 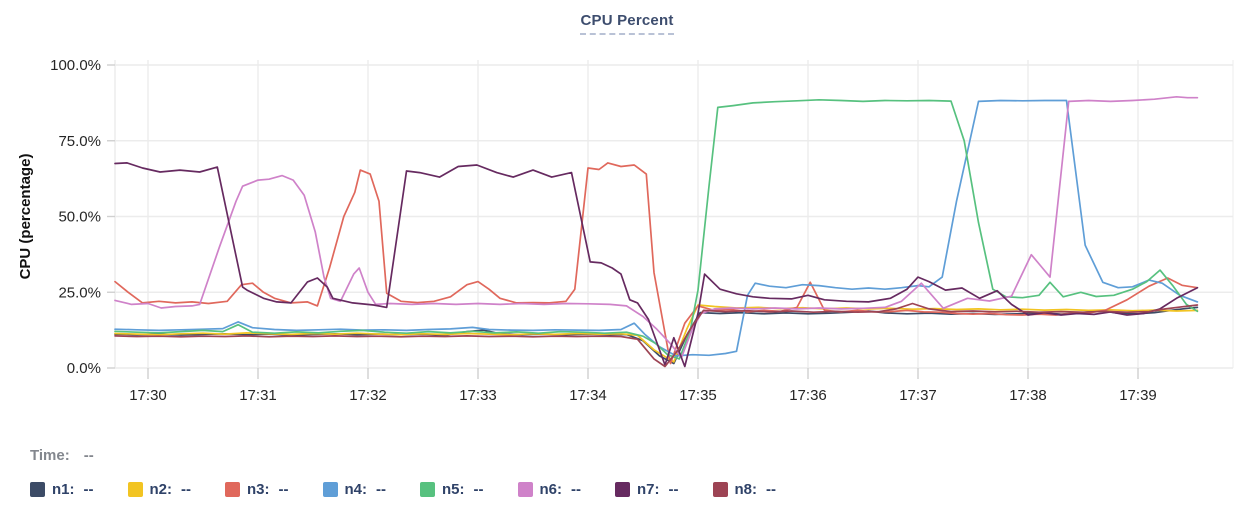 What do you see at coordinates (186, 489) in the screenshot?
I see `legend-value-n2: --` at bounding box center [186, 489].